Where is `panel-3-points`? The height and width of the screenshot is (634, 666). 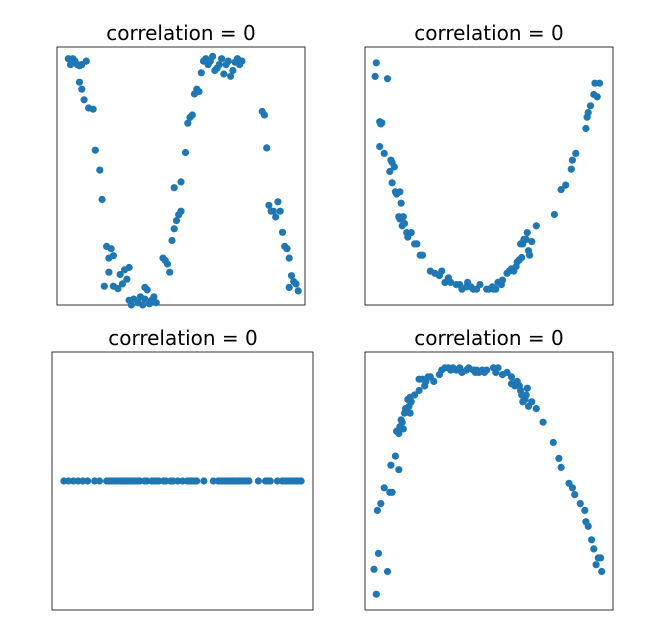 panel-3-points is located at coordinates (182, 481).